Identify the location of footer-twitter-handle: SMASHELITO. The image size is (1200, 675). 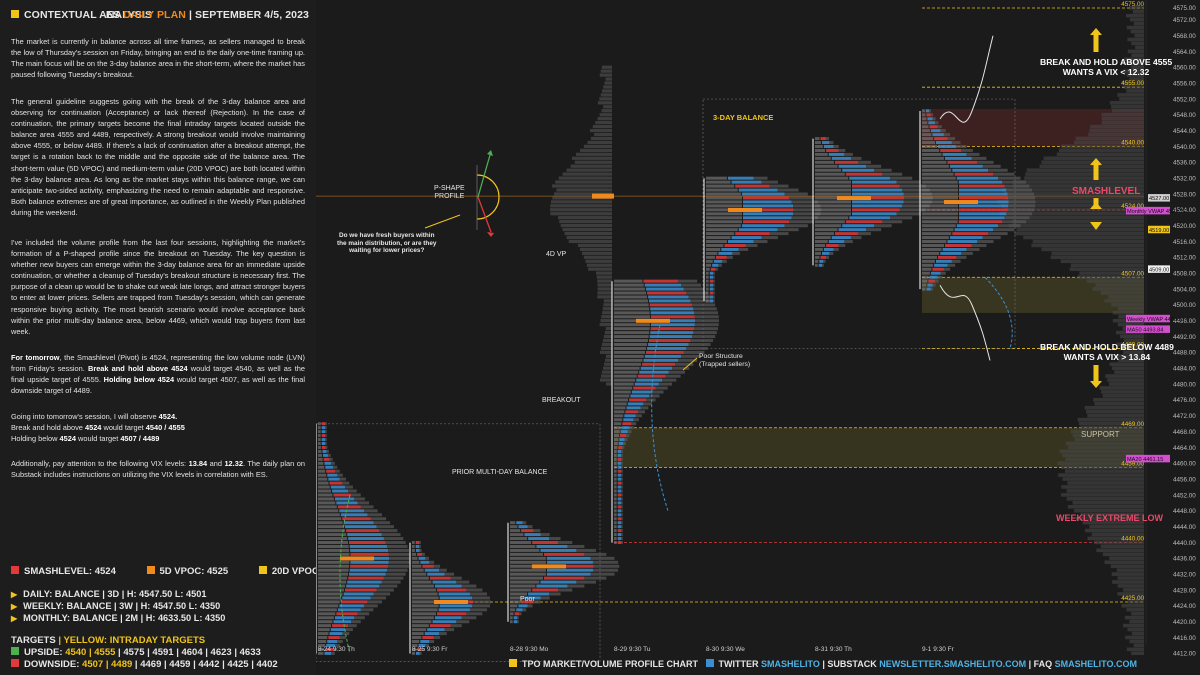
(790, 664).